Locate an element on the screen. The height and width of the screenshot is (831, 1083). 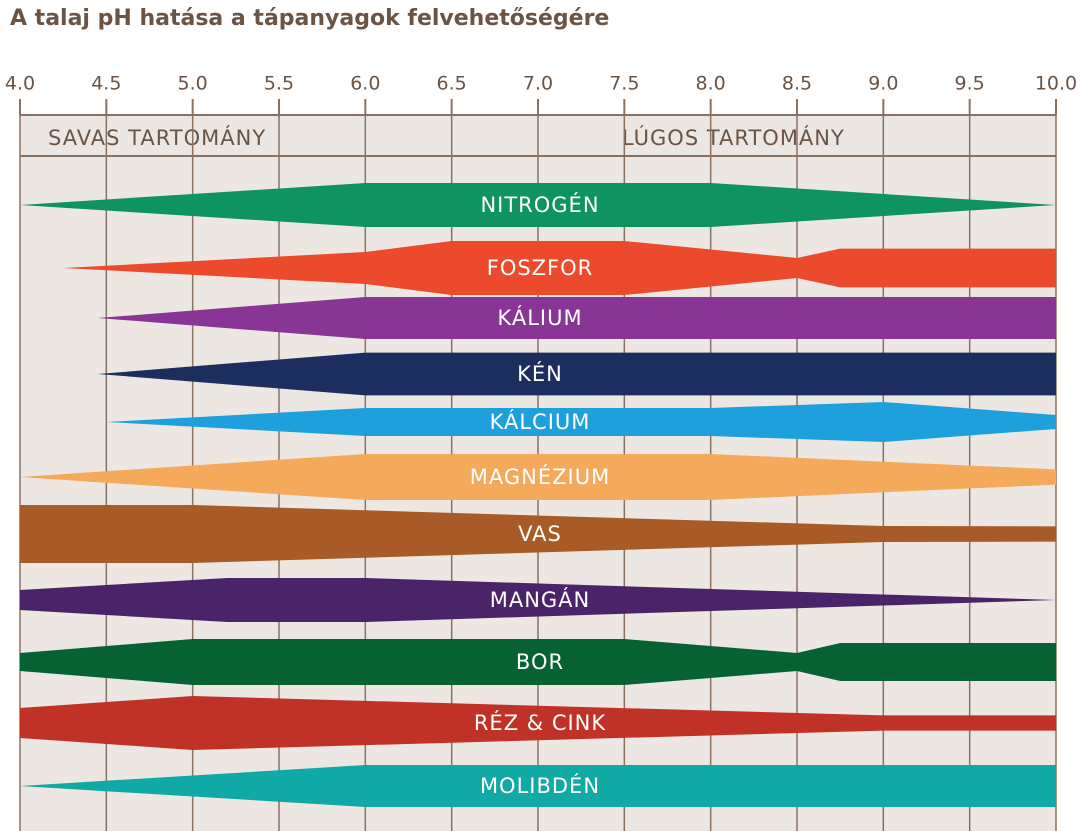
x-tick-label: 8.5 is located at coordinates (797, 84).